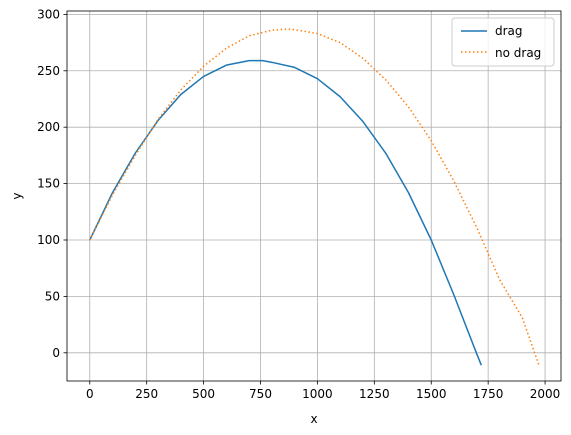  What do you see at coordinates (317, 394) in the screenshot?
I see `x-tick-label: 1000` at bounding box center [317, 394].